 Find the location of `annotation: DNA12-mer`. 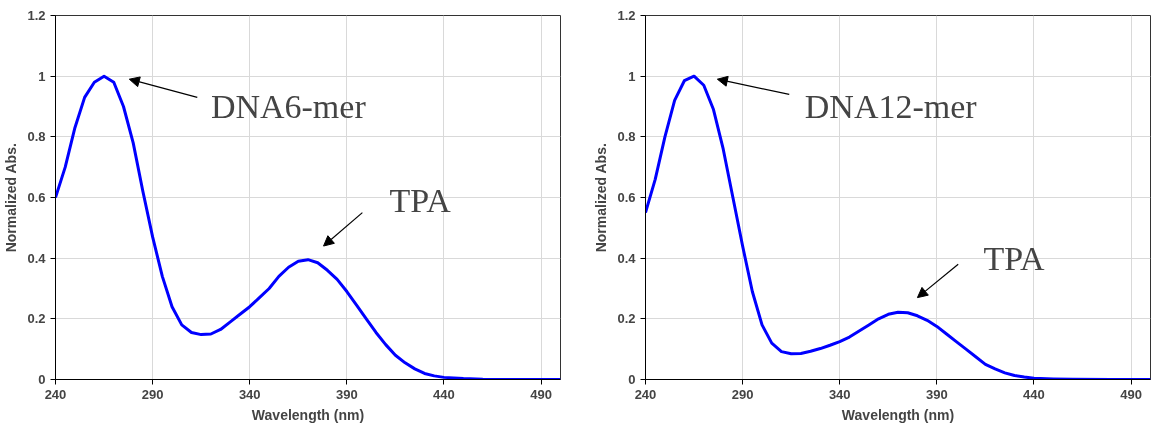

annotation: DNA12-mer is located at coordinates (891, 106).